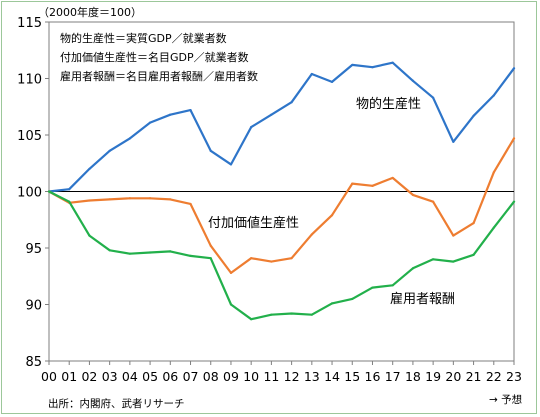  I want to click on x-tick-label: 09, so click(231, 376).